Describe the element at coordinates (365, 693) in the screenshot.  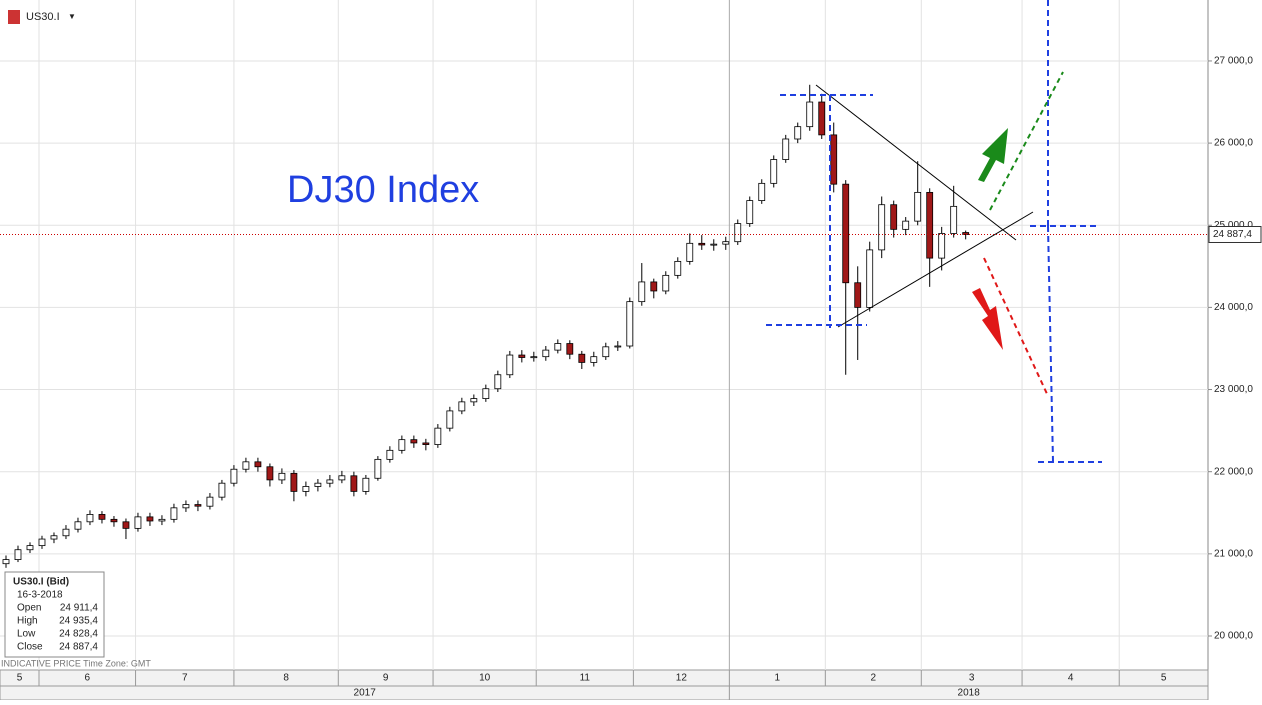
I see `year-label: 2017` at that location.